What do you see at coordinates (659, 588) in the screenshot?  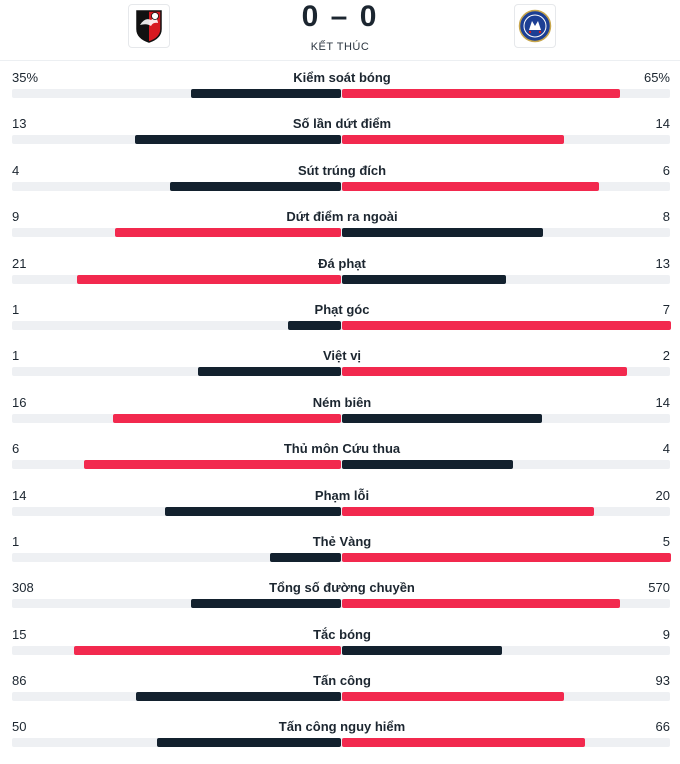 I see `stat-away-value: 570` at bounding box center [659, 588].